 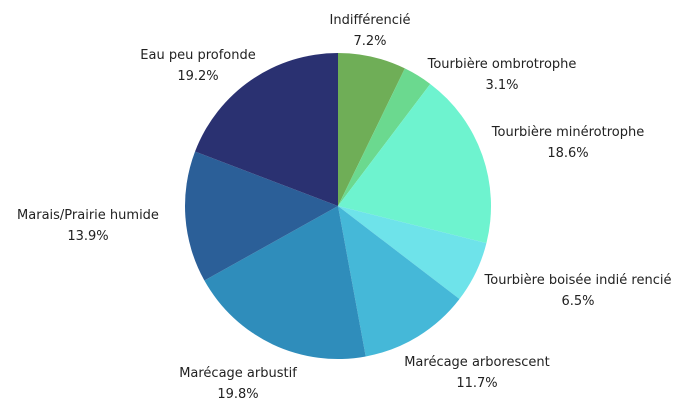 I want to click on slice-value-label-1: 7.2%, so click(x=369, y=41).